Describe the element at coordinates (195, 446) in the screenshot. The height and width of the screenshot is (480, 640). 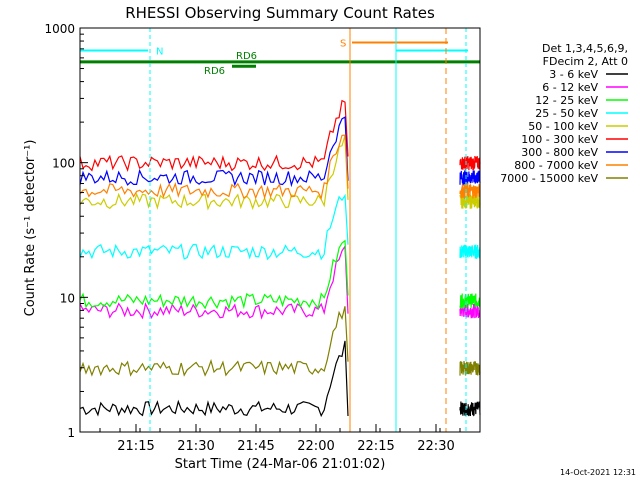
I see `x-tick-label: 21:30` at that location.